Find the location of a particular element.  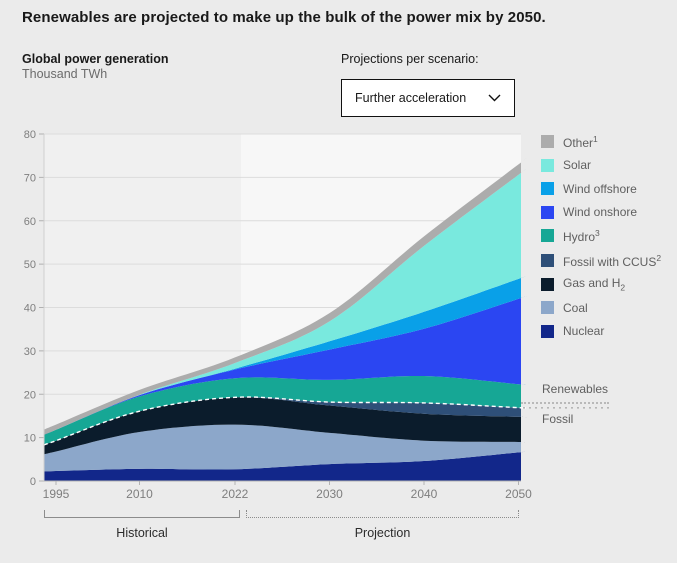

renewables-fossil-divider is located at coordinates (565, 403).